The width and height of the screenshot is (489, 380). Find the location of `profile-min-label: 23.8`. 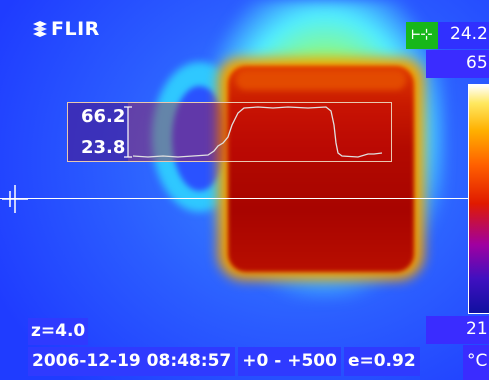

profile-min-label: 23.8 is located at coordinates (103, 147).